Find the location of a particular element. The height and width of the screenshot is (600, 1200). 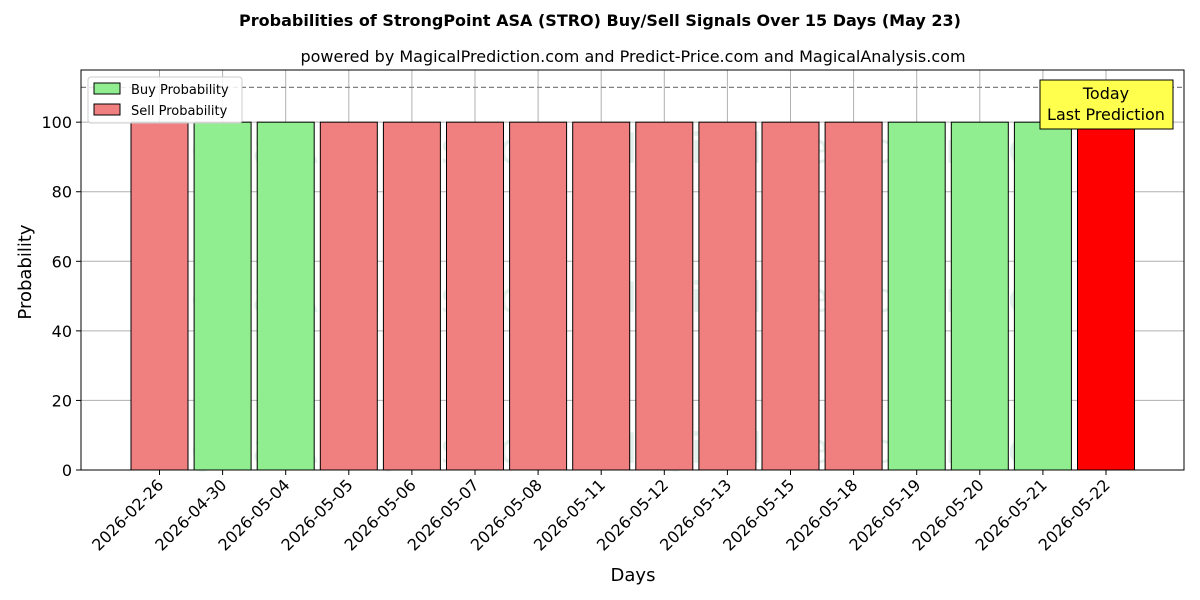

y-tick-label-1: 20 is located at coordinates (62, 400).